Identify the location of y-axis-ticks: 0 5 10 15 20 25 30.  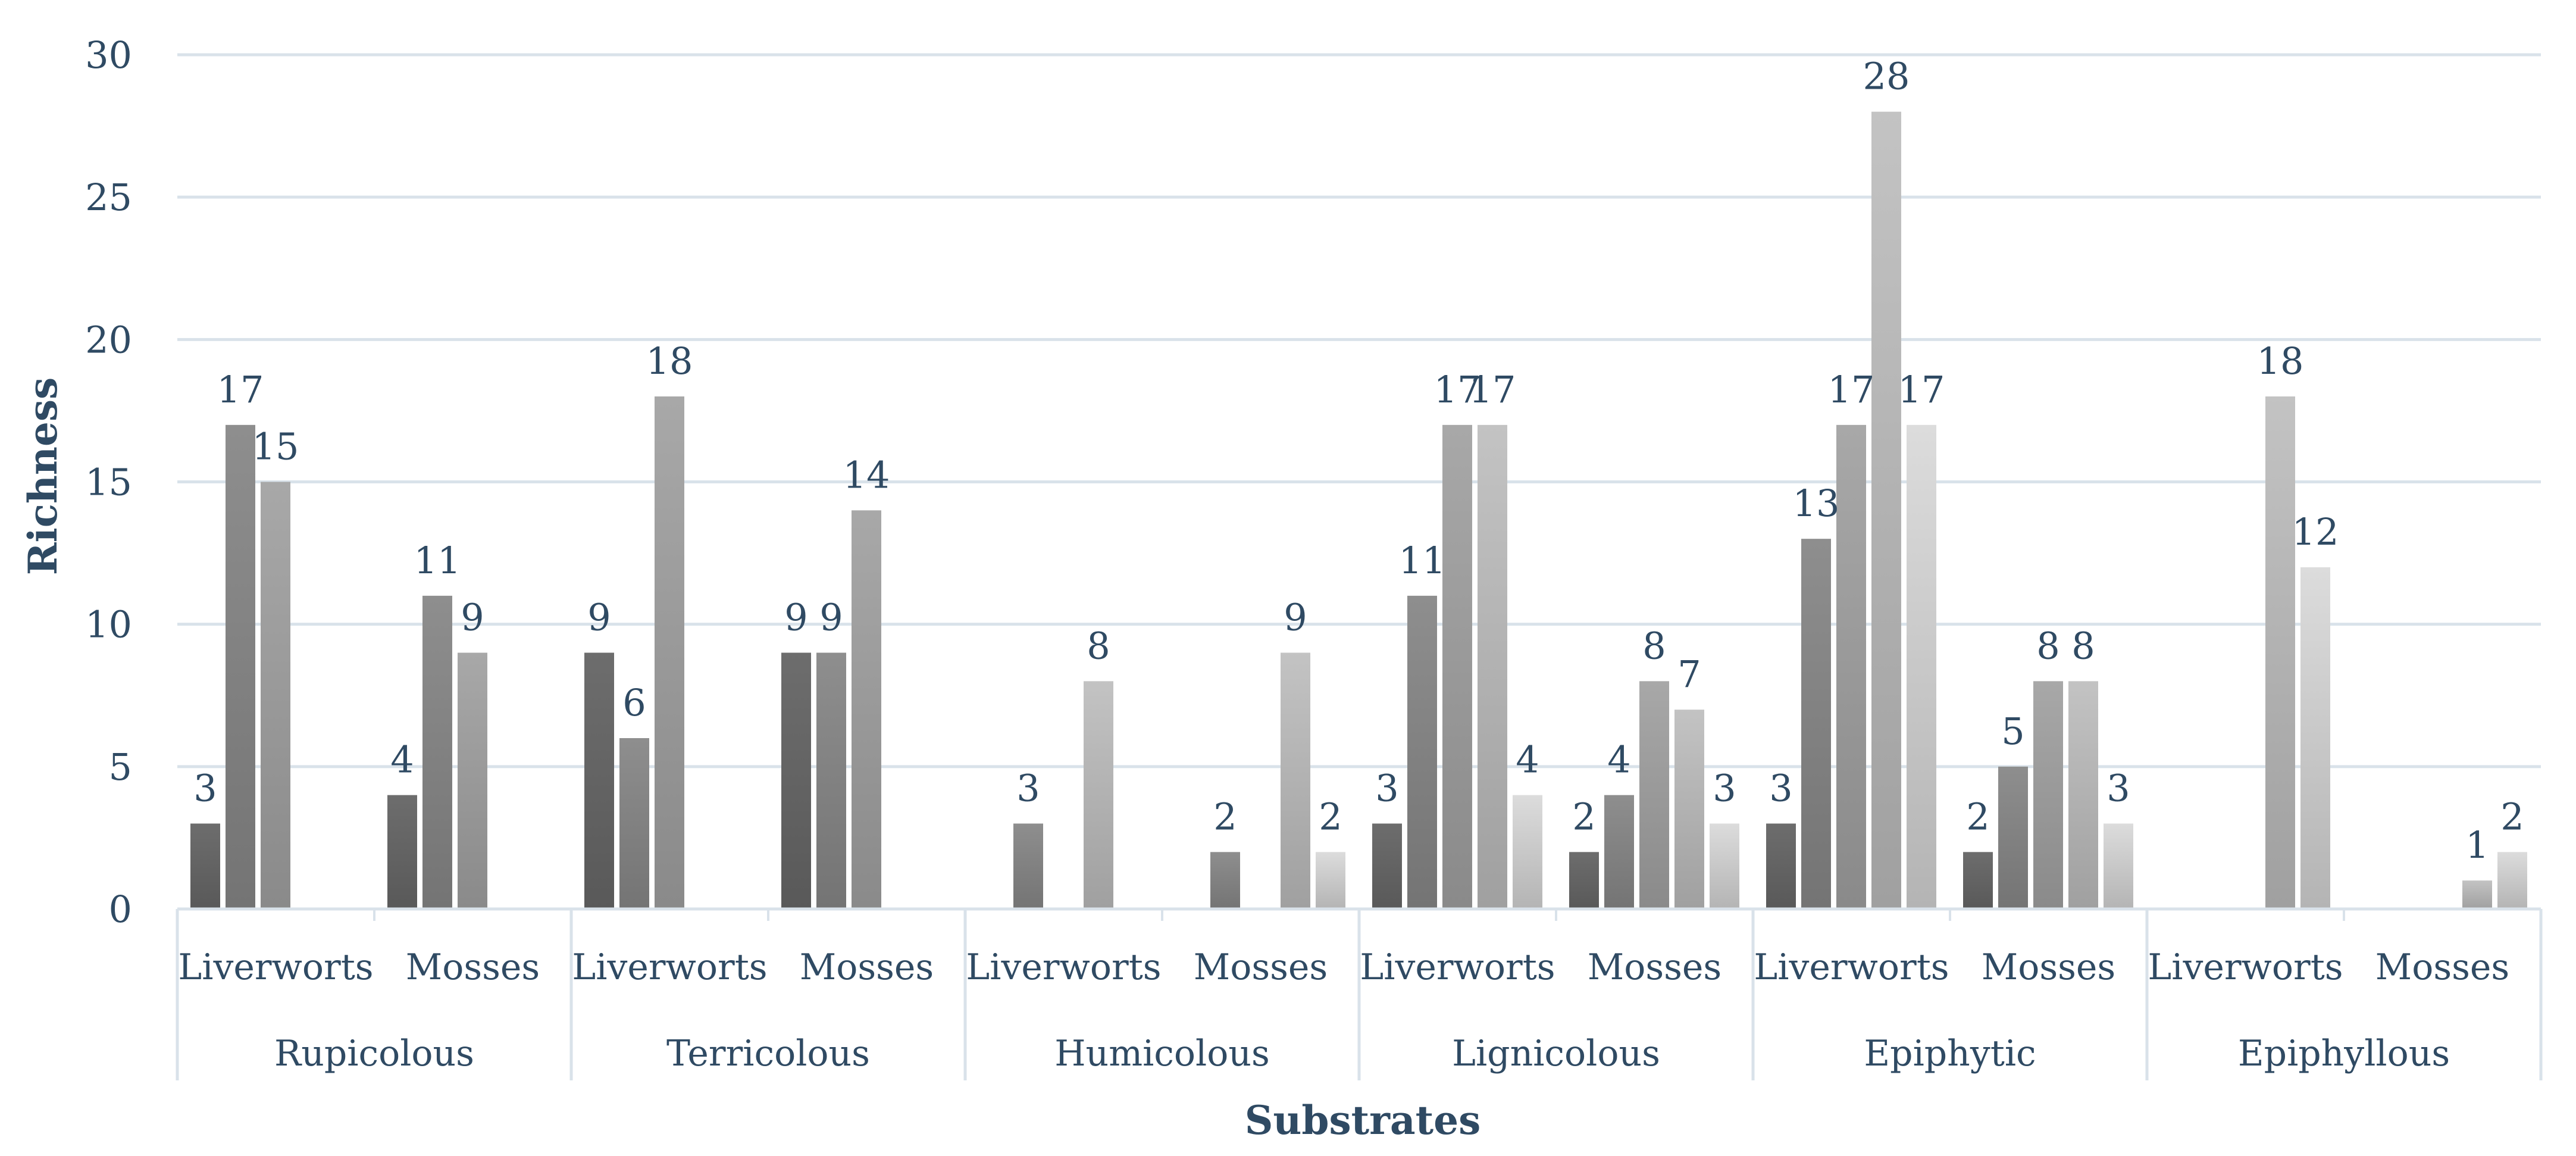
(108, 482).